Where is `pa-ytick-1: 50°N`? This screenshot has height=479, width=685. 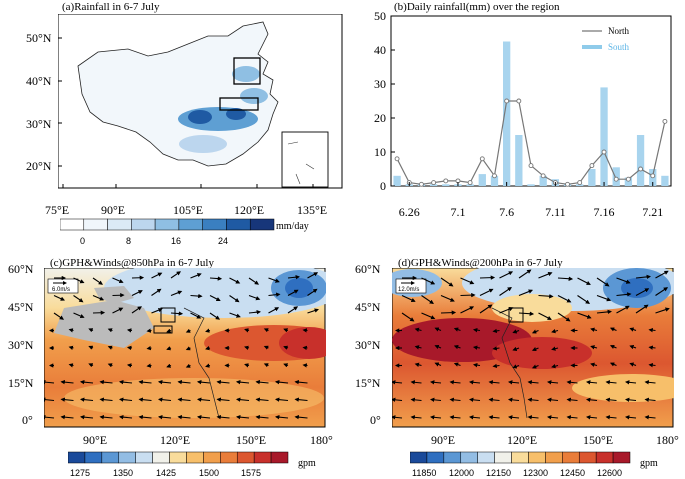 pa-ytick-1: 50°N is located at coordinates (39, 38).